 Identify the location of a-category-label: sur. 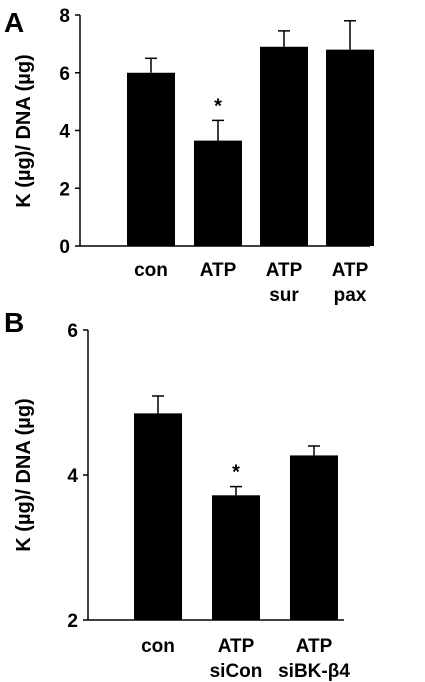
(284, 295).